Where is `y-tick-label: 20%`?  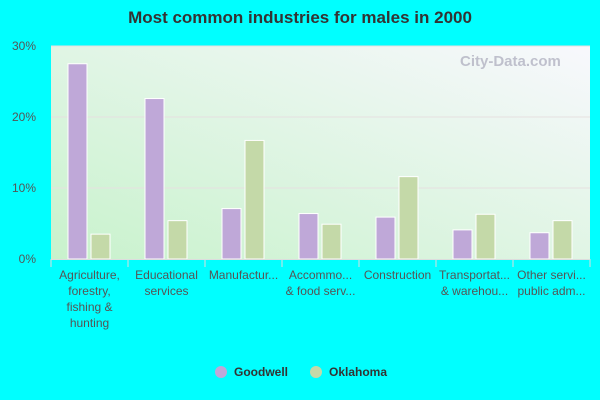
y-tick-label: 20% is located at coordinates (24, 117).